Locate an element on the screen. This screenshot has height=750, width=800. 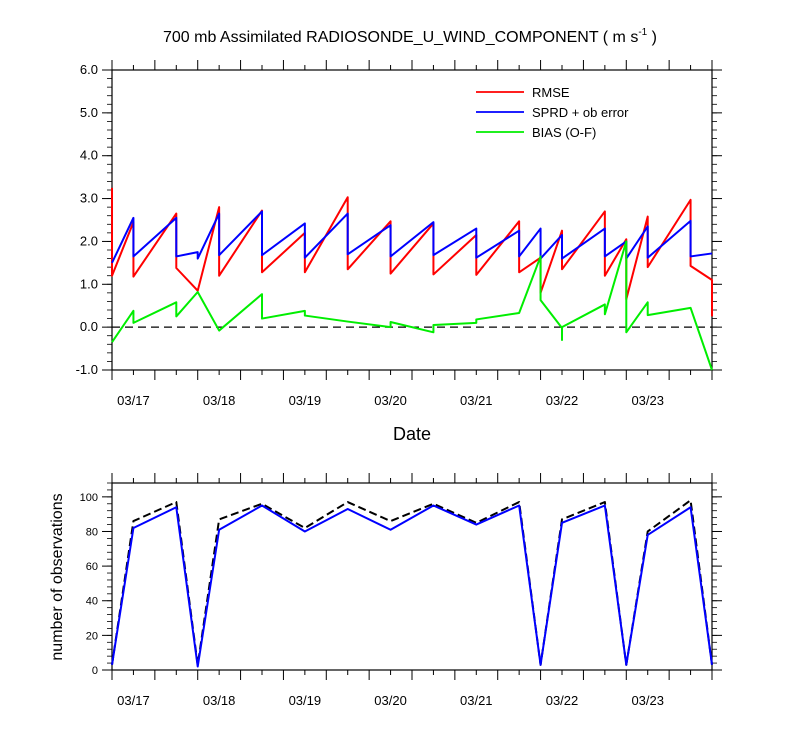
y-tick-label: 5.0 is located at coordinates (89, 112).